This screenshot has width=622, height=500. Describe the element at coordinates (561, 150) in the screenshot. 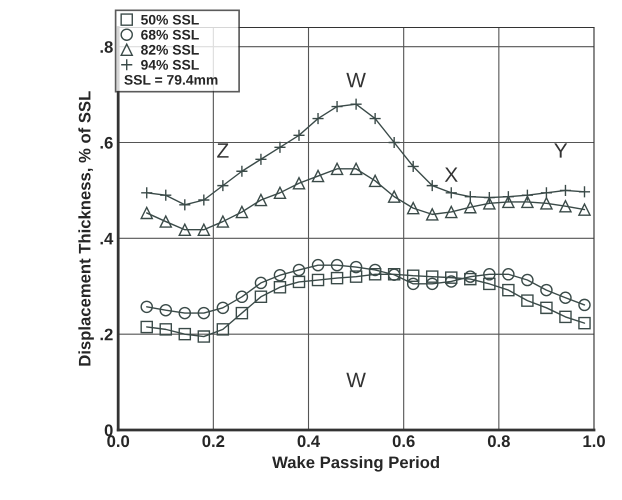

I see `annotation: Y` at that location.